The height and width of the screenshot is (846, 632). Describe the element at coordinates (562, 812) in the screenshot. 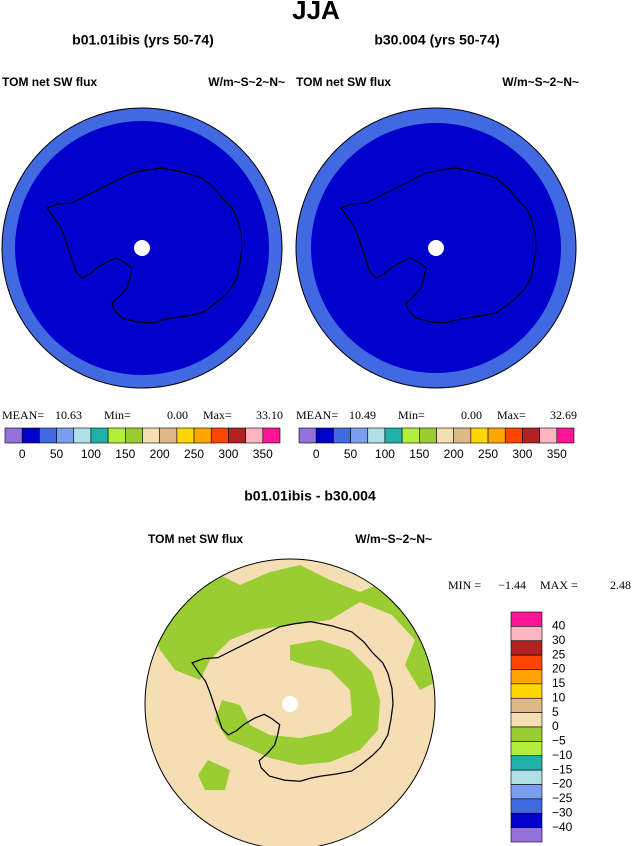

I see `colorbar-label: −30` at that location.